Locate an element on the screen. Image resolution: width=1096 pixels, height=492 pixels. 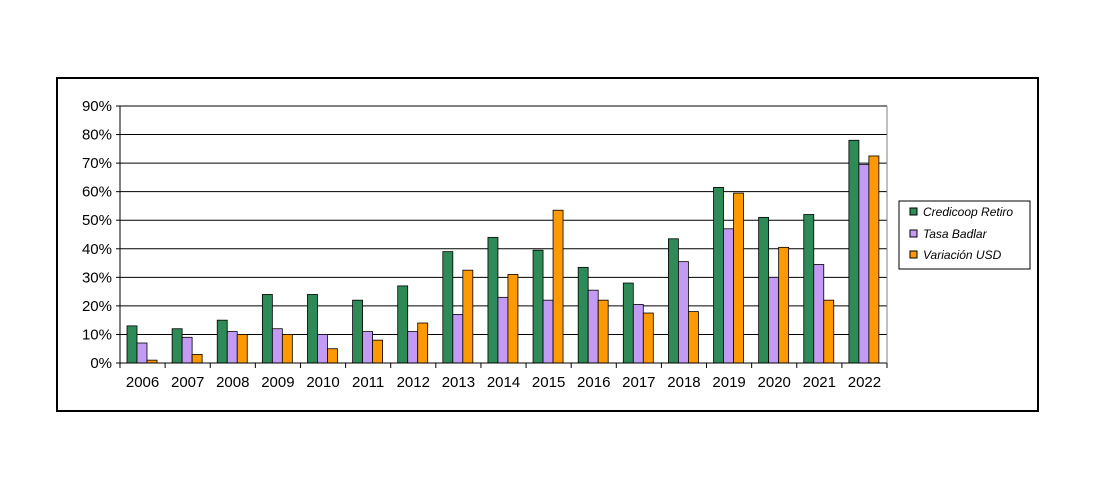
bar-credicoop-retiro-2011 is located at coordinates (357, 331).